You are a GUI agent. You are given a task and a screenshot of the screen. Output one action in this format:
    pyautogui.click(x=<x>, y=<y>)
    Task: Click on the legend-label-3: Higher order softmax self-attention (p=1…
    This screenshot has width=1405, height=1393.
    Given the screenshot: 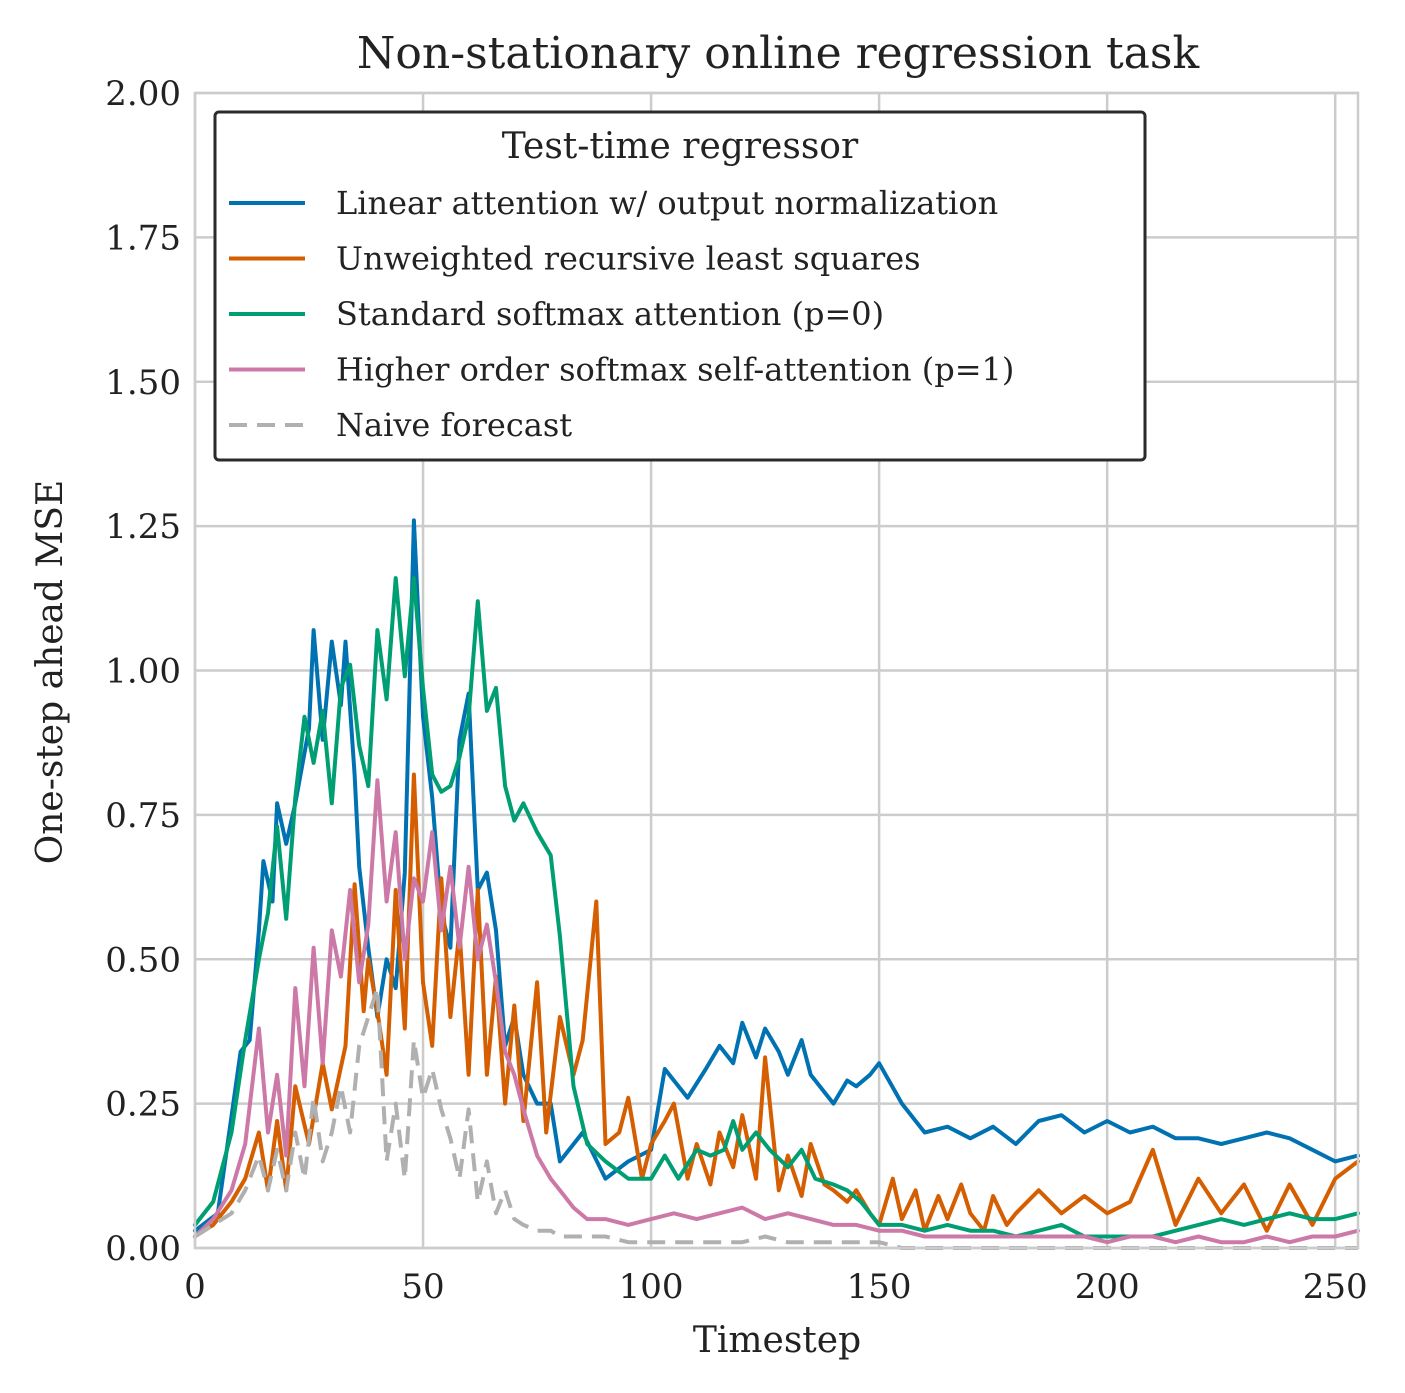 What is the action you would take?
    pyautogui.click(x=675, y=370)
    